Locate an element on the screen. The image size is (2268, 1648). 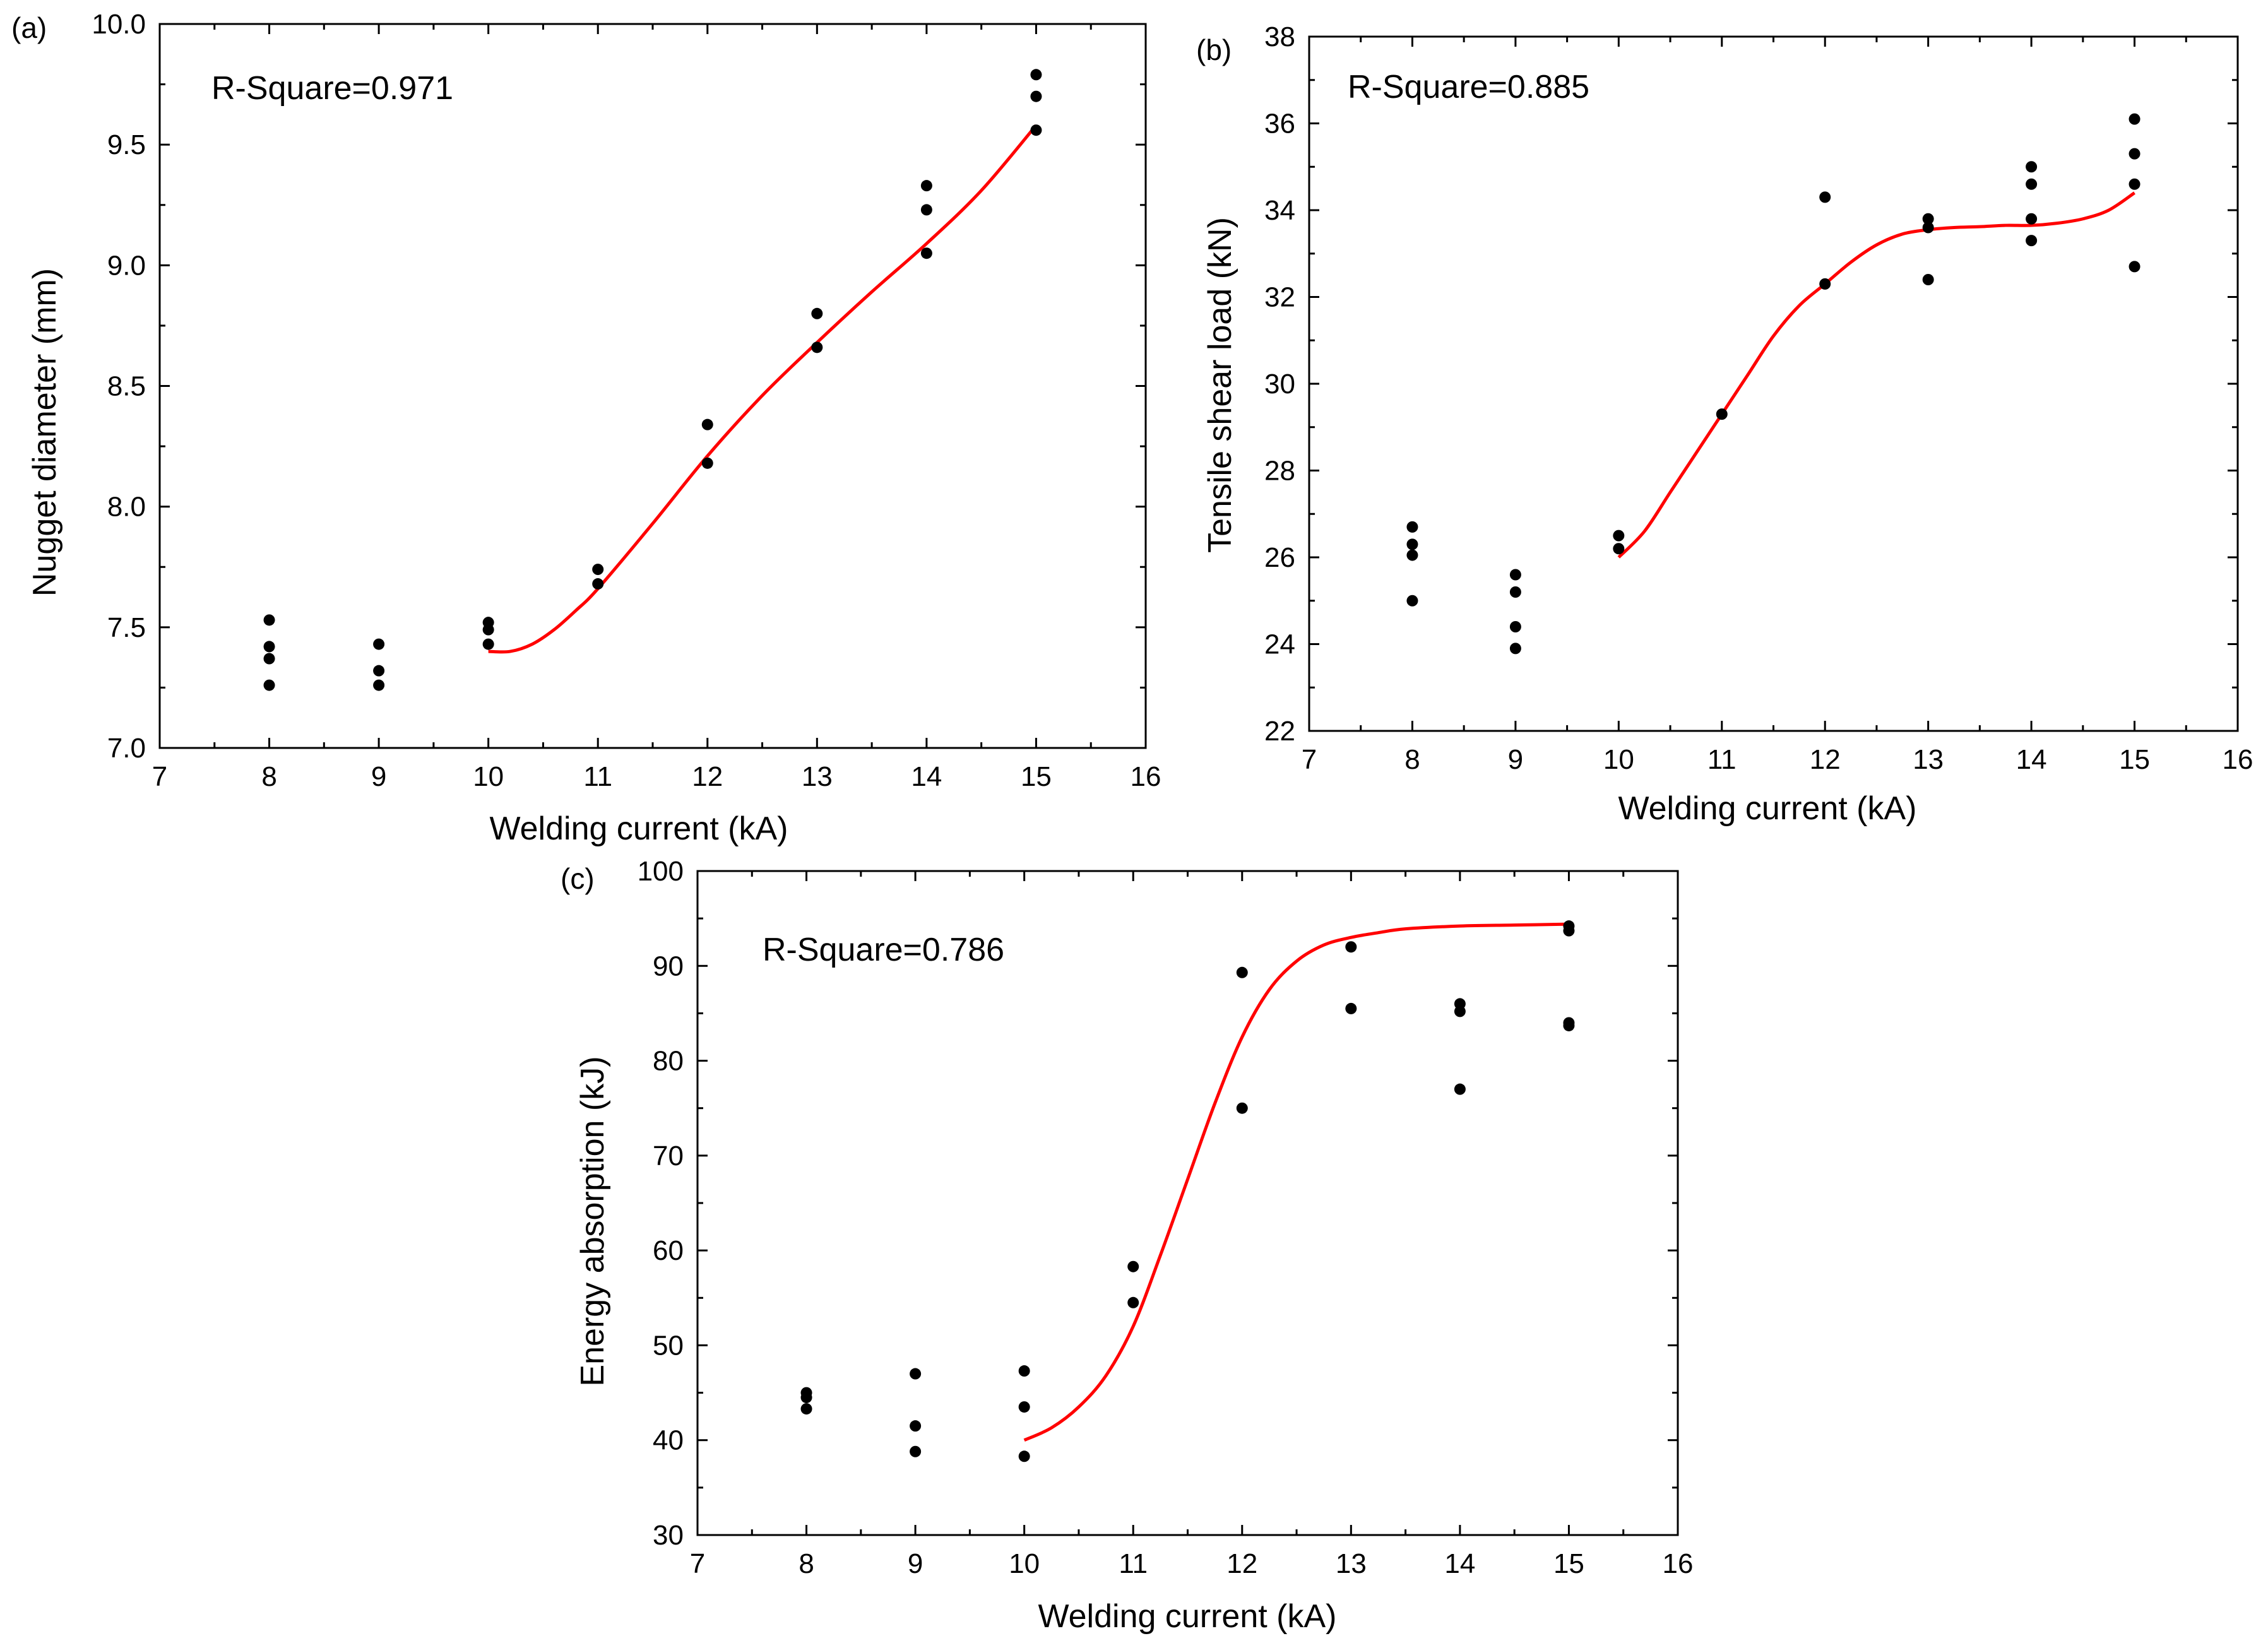
panel-b-y-tick-label: 22 is located at coordinates (1279, 731).